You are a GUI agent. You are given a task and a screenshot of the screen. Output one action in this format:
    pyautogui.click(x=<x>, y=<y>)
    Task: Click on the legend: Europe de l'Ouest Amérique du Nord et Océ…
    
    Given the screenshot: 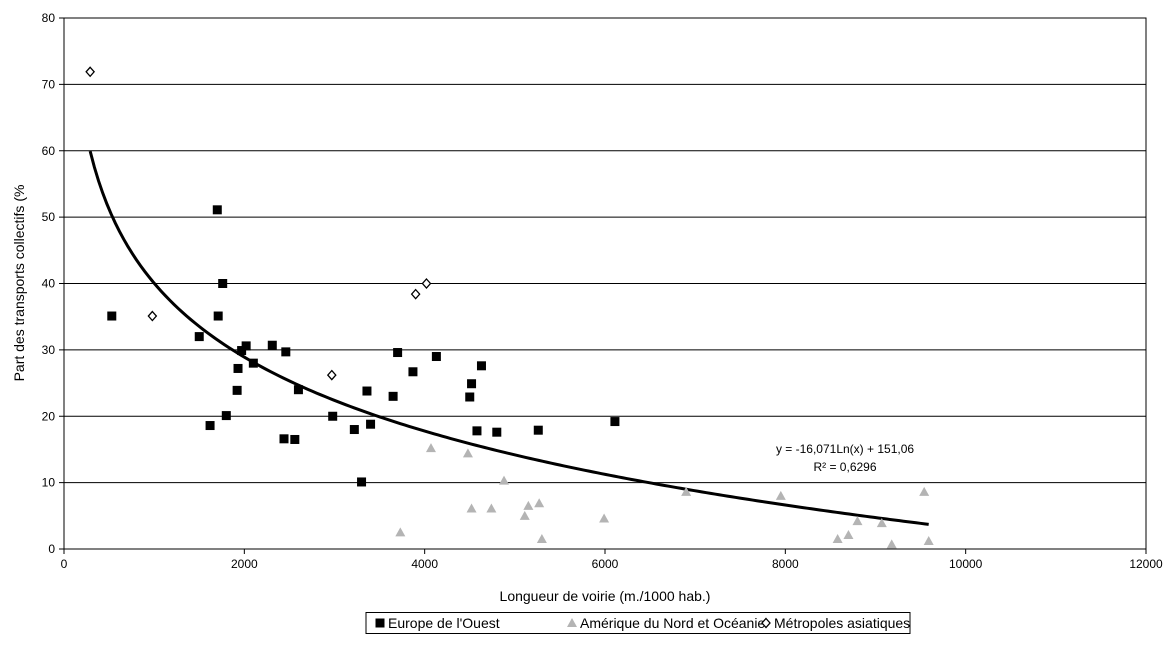 What is the action you would take?
    pyautogui.click(x=638, y=623)
    